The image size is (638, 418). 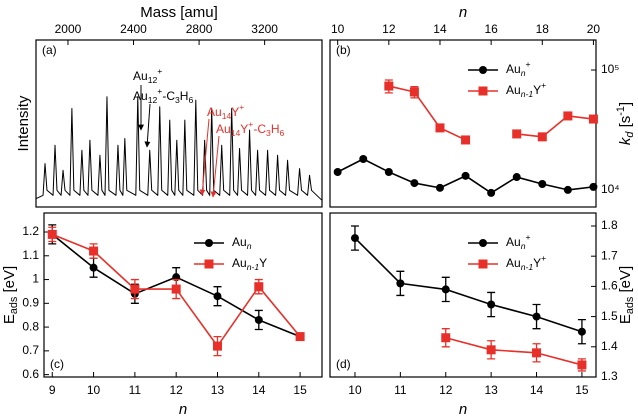 What do you see at coordinates (343, 364) in the screenshot?
I see `panel-label: (d)` at bounding box center [343, 364].